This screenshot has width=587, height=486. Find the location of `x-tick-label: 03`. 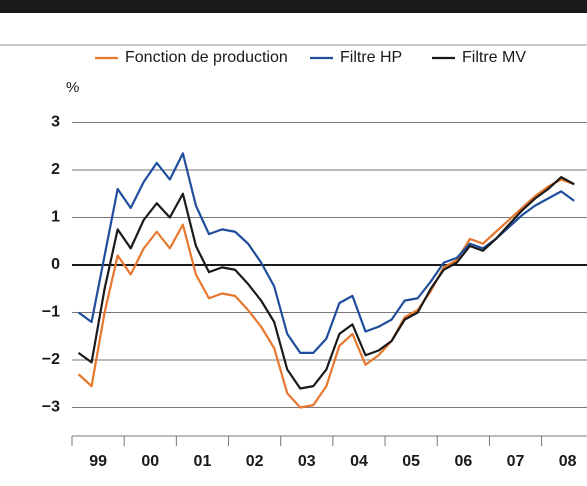

x-tick-label: 03 is located at coordinates (307, 461).